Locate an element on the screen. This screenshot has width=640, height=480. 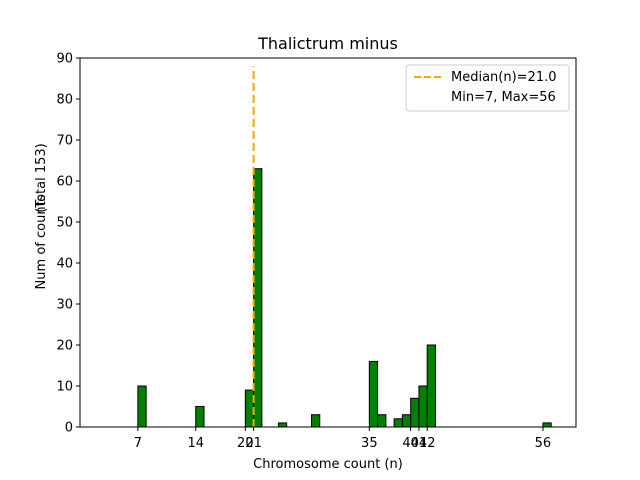
chart-title: Thalictrum minus is located at coordinates (327, 43).